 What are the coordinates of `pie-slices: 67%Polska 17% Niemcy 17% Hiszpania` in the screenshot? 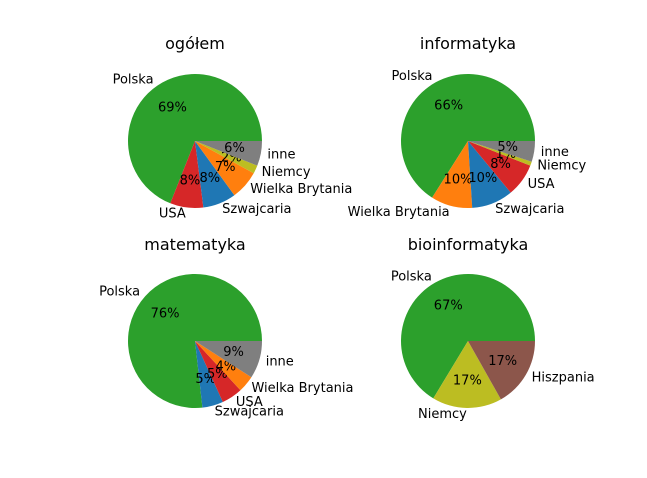 It's located at (493, 345).